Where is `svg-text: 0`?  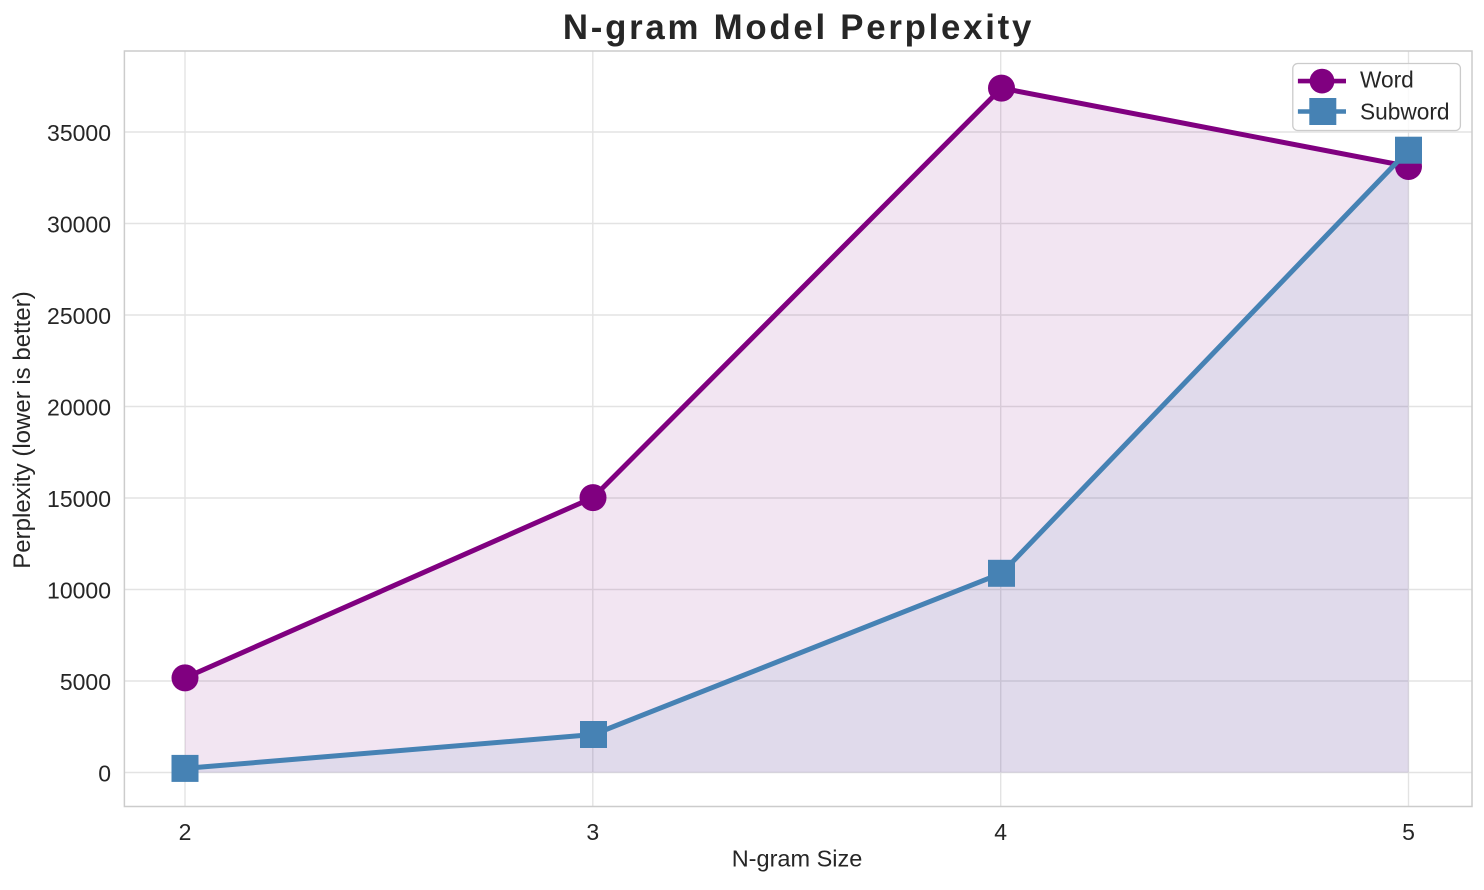
svg-text: 0 is located at coordinates (104, 774).